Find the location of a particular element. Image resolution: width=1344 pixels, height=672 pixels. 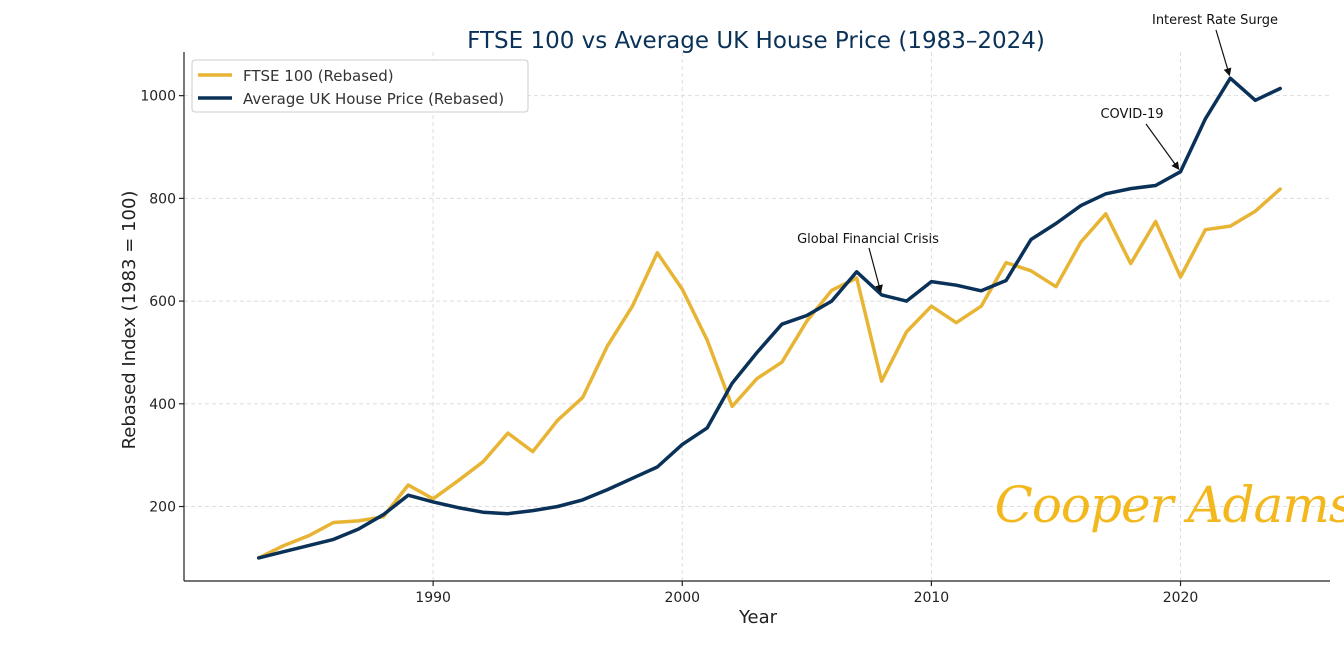

x-tick-label: 2020 is located at coordinates (1181, 598).